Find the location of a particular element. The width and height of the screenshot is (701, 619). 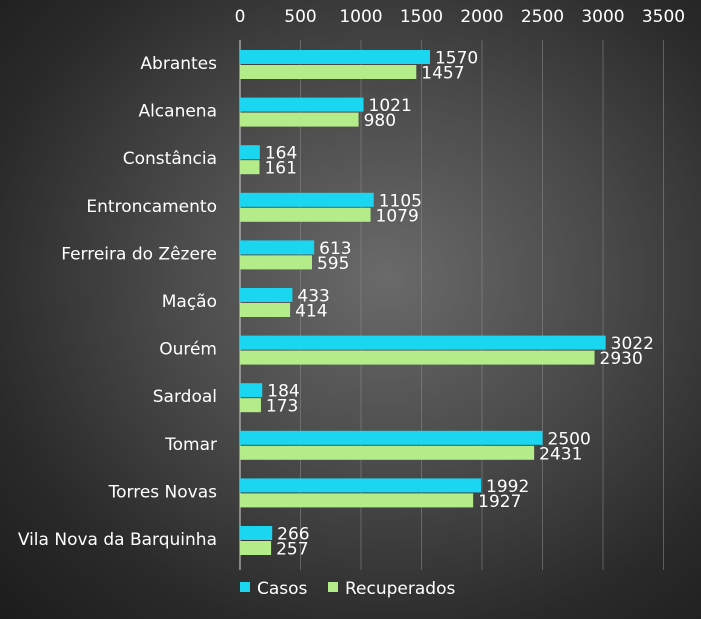

value-label: 414 is located at coordinates (311, 312).